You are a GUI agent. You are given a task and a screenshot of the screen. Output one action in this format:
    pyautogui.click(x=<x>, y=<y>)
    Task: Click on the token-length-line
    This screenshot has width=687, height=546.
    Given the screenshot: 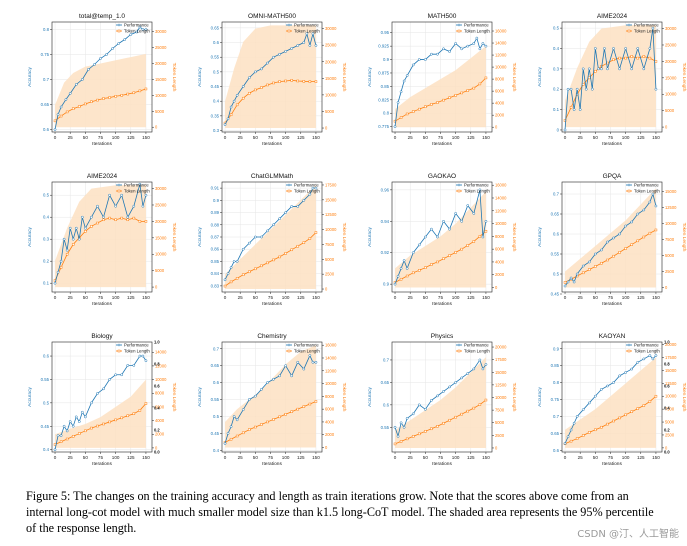 What is the action you would take?
    pyautogui.click(x=270, y=422)
    